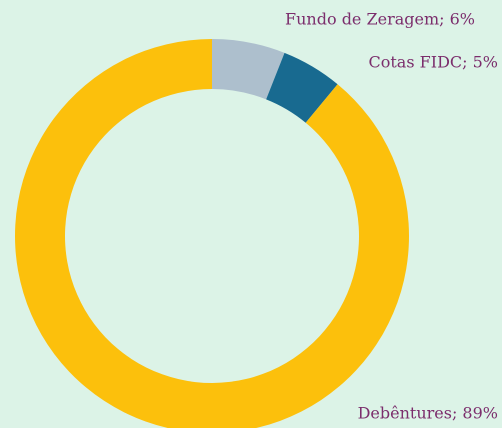 This screenshot has width=502, height=428. What do you see at coordinates (380, 19) in the screenshot?
I see `data-label: Fundo de Zeragem; 6%` at bounding box center [380, 19].